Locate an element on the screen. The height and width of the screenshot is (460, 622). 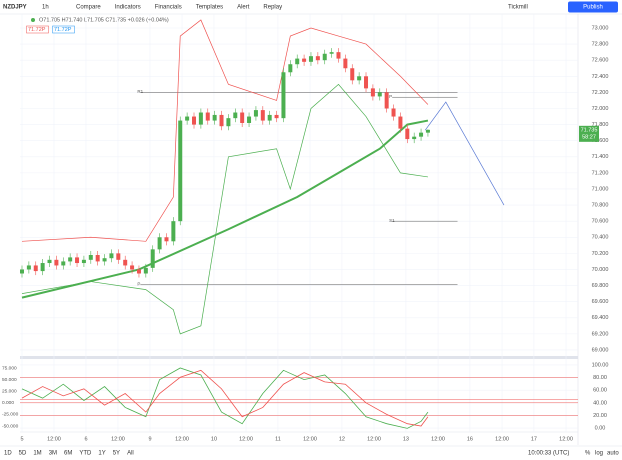
clock: 10:00:33 (UTC) is located at coordinates (548, 454).